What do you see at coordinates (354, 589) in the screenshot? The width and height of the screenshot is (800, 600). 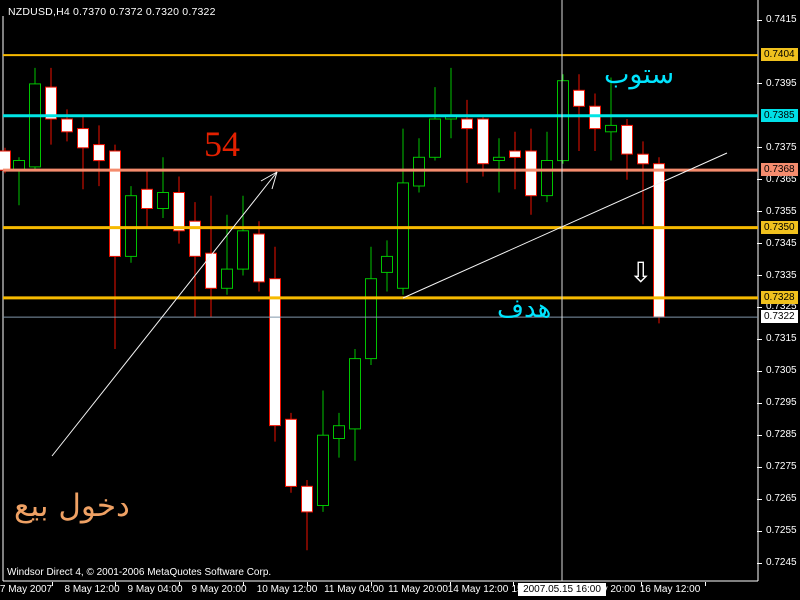 I see `time-label: 11 May 04:00` at bounding box center [354, 589].